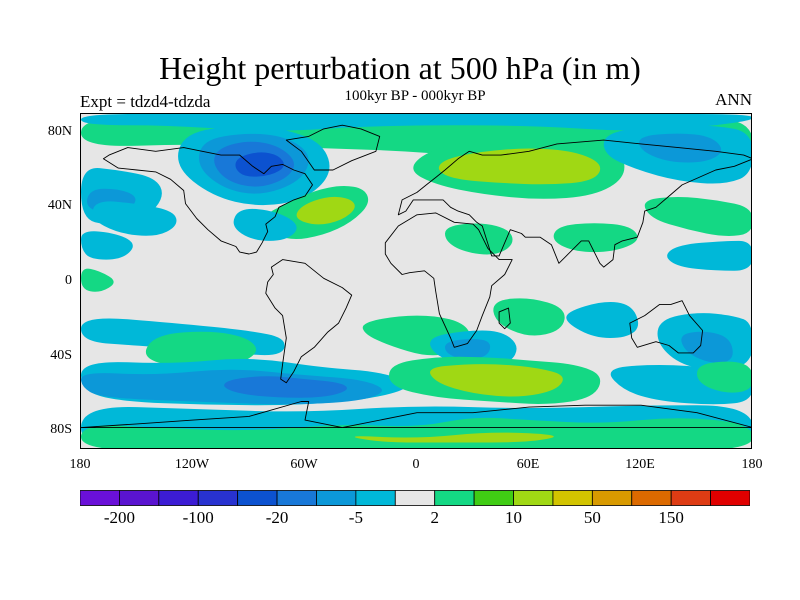  I want to click on season-label: ANN, so click(733, 99).